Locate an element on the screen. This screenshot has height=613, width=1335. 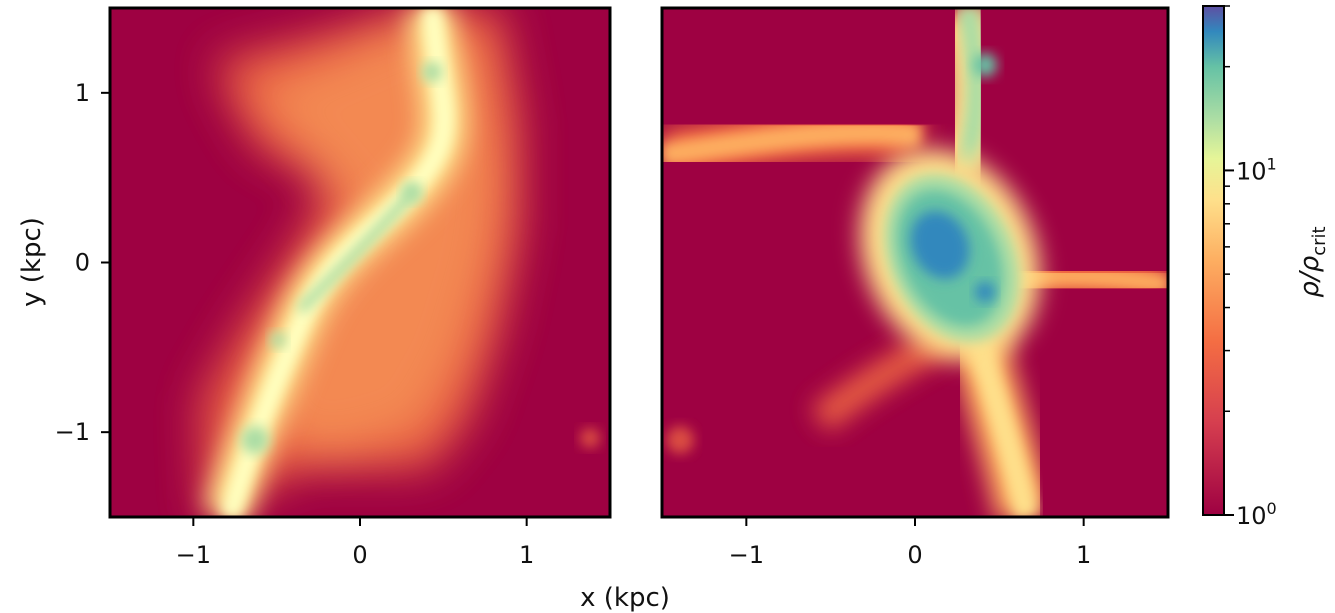
colorbar-label: ρ/ρcrit is located at coordinates (1312, 261).